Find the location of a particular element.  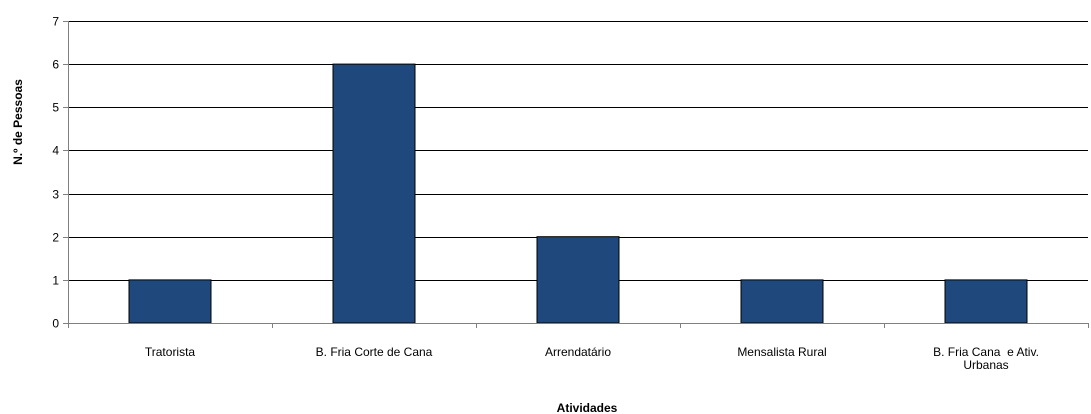

y-tick-label-3: 3 is located at coordinates (55, 195).